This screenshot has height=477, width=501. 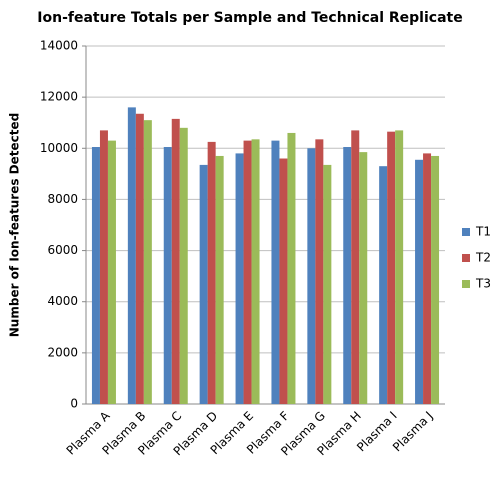 What do you see at coordinates (483, 258) in the screenshot?
I see `legend-label: T2` at bounding box center [483, 258].